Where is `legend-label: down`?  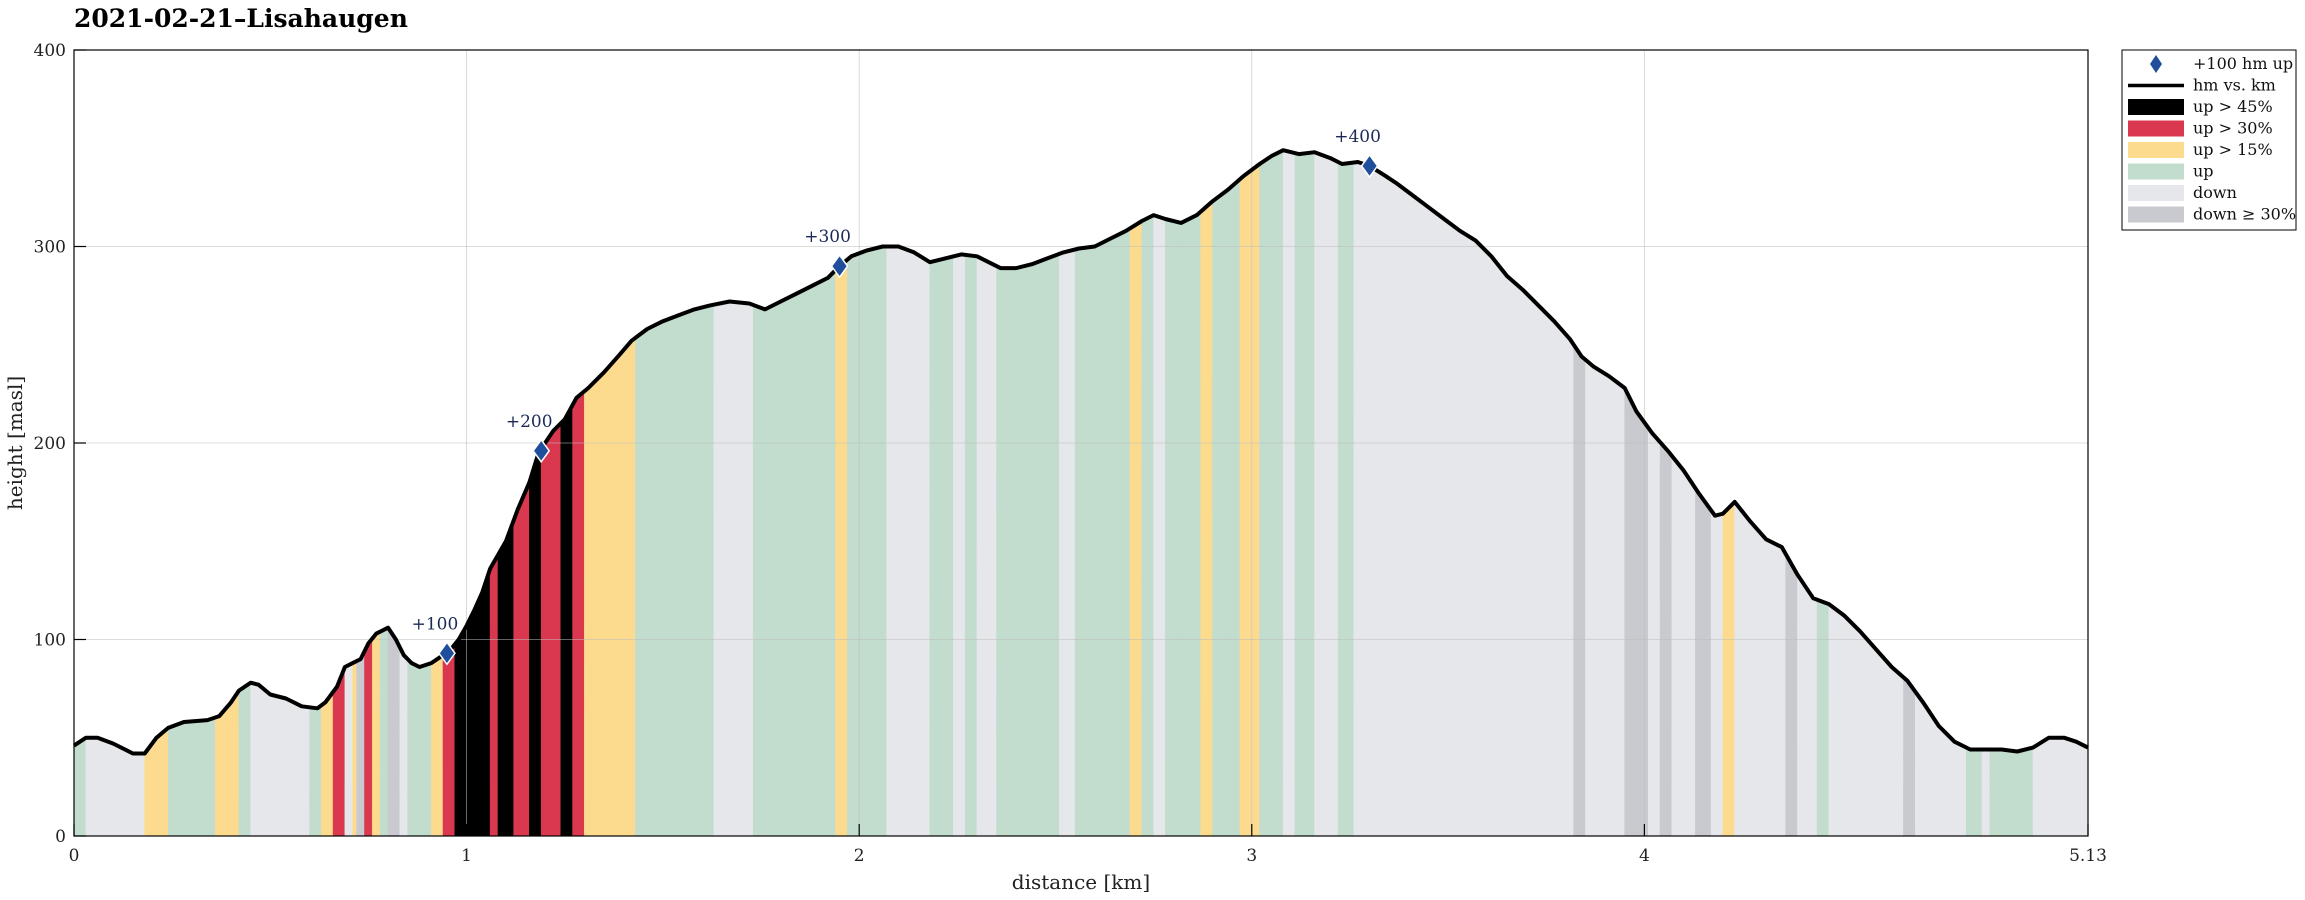 legend-label: down is located at coordinates (2215, 192).